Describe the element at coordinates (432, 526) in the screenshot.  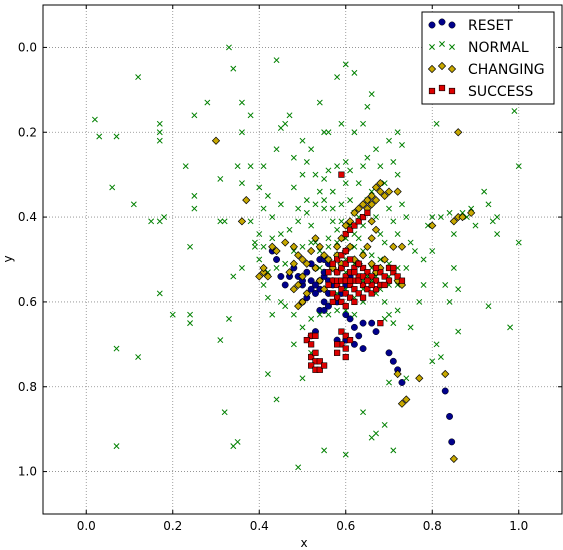
I see `x-tick-label: 0.8` at that location.